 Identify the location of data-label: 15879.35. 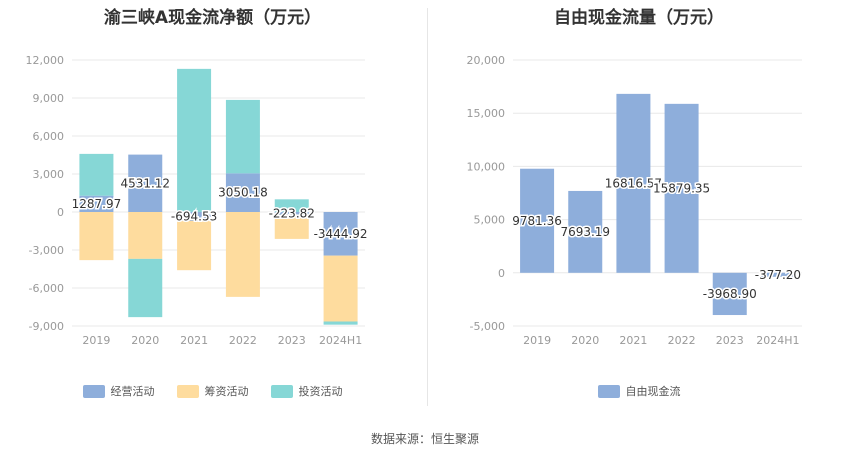
(681, 188).